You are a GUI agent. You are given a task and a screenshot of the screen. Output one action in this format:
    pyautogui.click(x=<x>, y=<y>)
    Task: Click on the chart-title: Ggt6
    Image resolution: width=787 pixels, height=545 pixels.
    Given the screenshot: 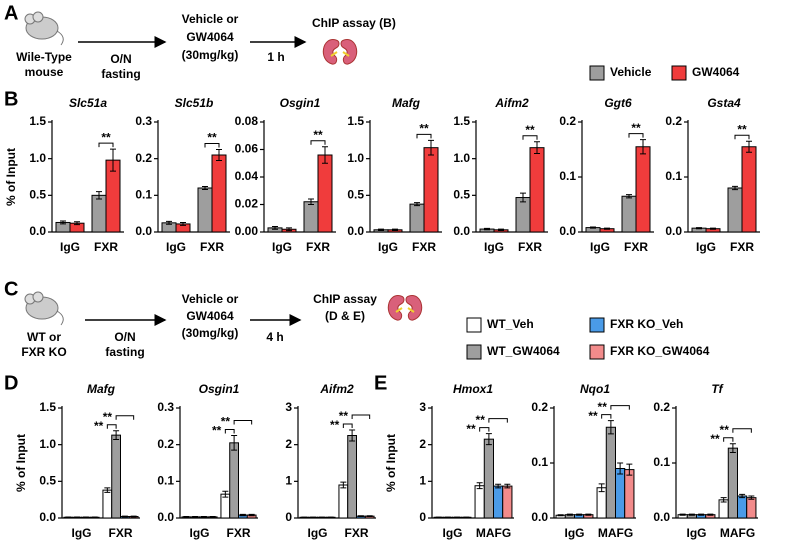 What is the action you would take?
    pyautogui.click(x=618, y=103)
    